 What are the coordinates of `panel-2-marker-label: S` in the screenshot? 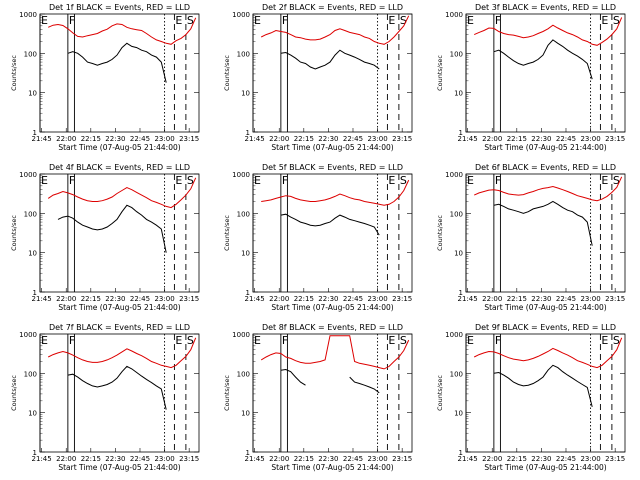 It's located at (403, 20).